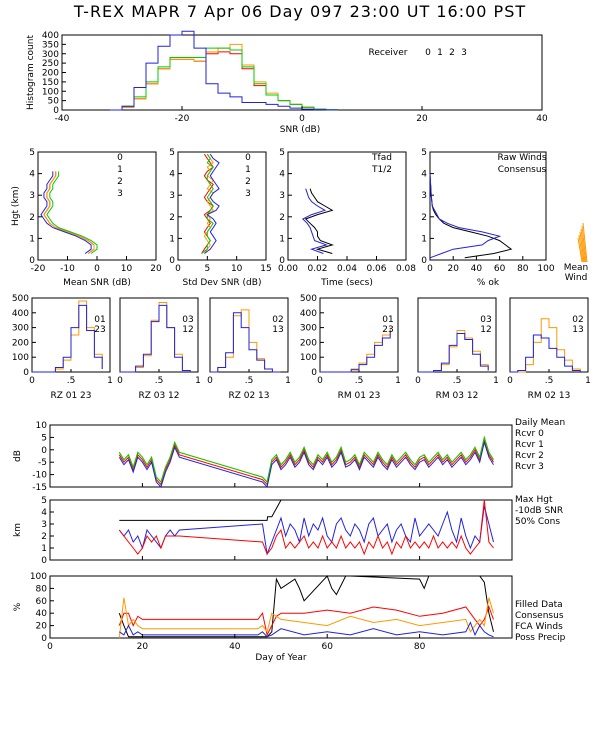 The width and height of the screenshot is (600, 750). Describe the element at coordinates (50, 55) in the screenshot. I see `histogram-y-tick-label: 300` at that location.